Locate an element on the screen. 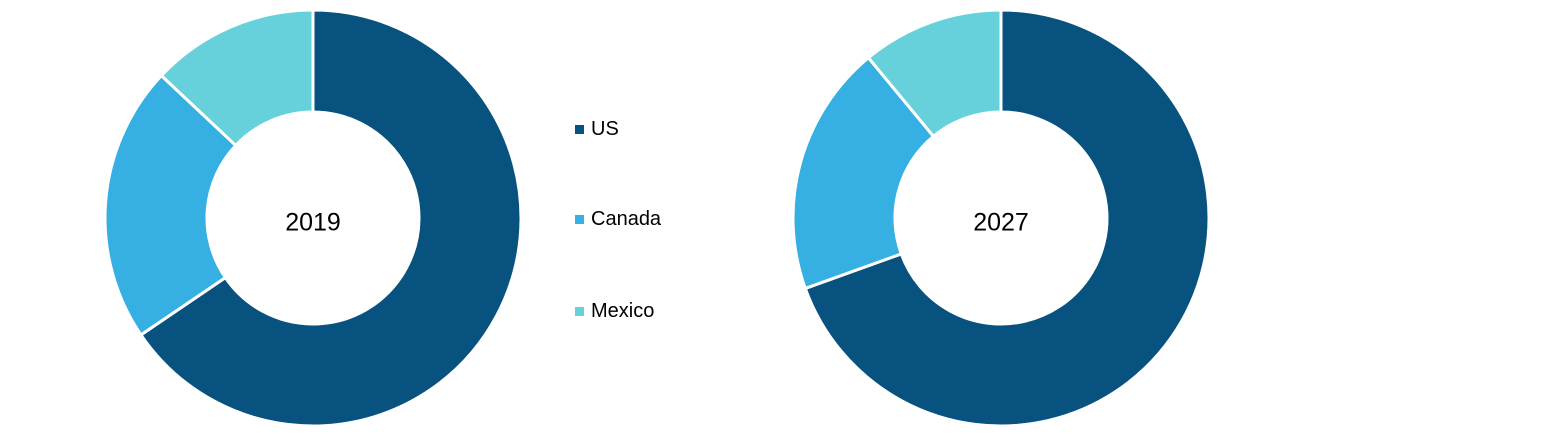 The image size is (1558, 436). slice-canada-2019 is located at coordinates (170, 205).